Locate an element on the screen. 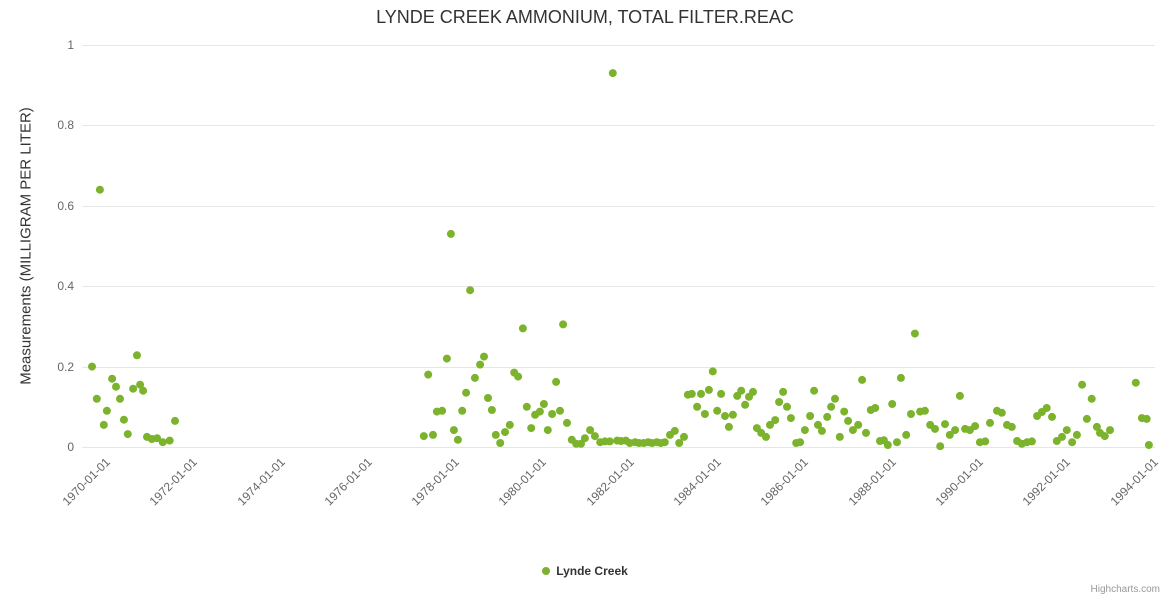 The height and width of the screenshot is (600, 1170). highcharts-credits: Highcharts.com is located at coordinates (1125, 589).